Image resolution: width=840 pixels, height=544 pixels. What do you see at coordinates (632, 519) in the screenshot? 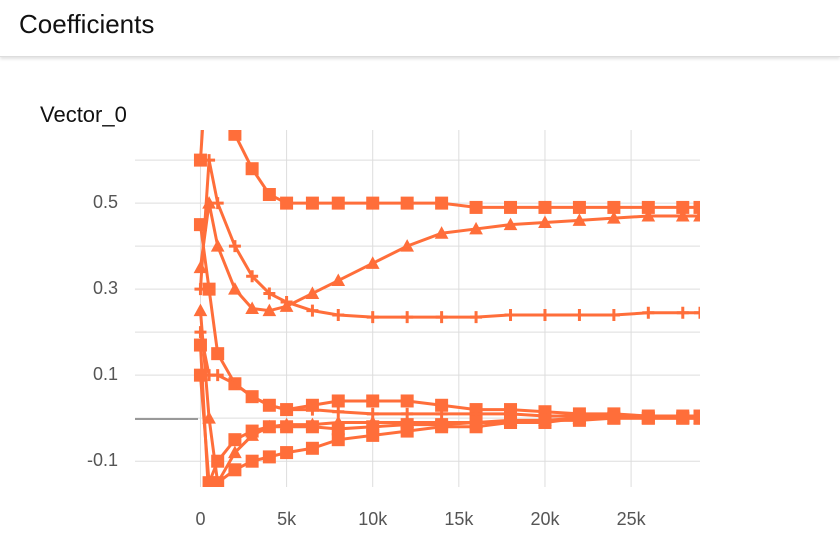
I see `x-tick-label: 25k` at bounding box center [632, 519].